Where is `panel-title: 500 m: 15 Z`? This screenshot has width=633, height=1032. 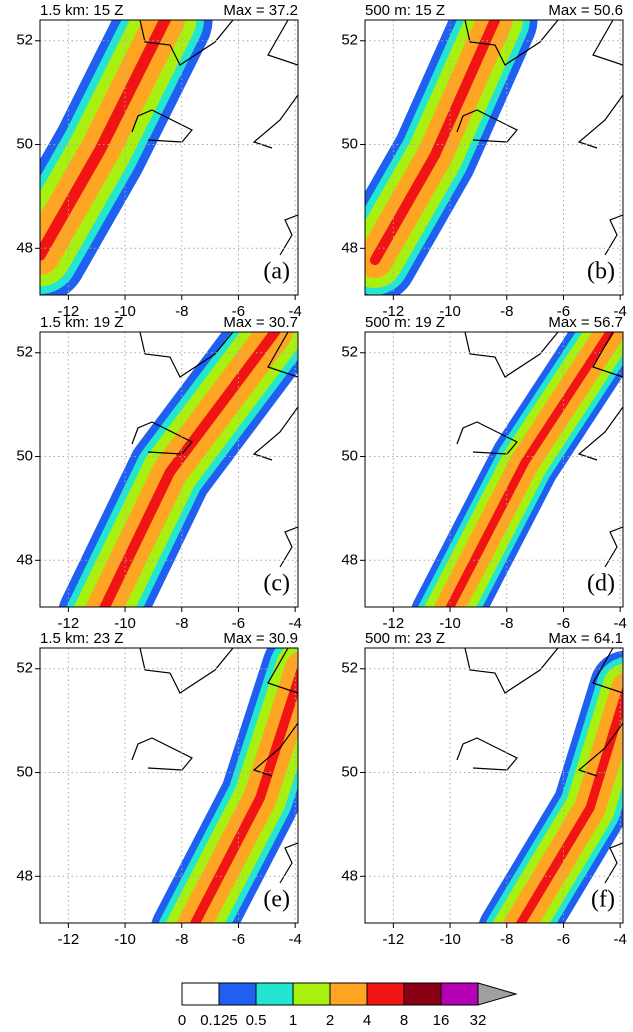
panel-title: 500 m: 15 Z is located at coordinates (405, 10).